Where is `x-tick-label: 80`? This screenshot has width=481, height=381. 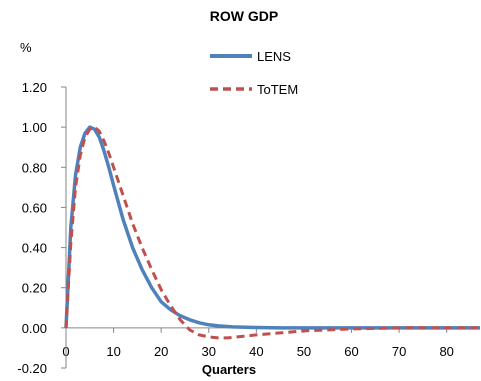 x-tick-label: 80 is located at coordinates (446, 351).